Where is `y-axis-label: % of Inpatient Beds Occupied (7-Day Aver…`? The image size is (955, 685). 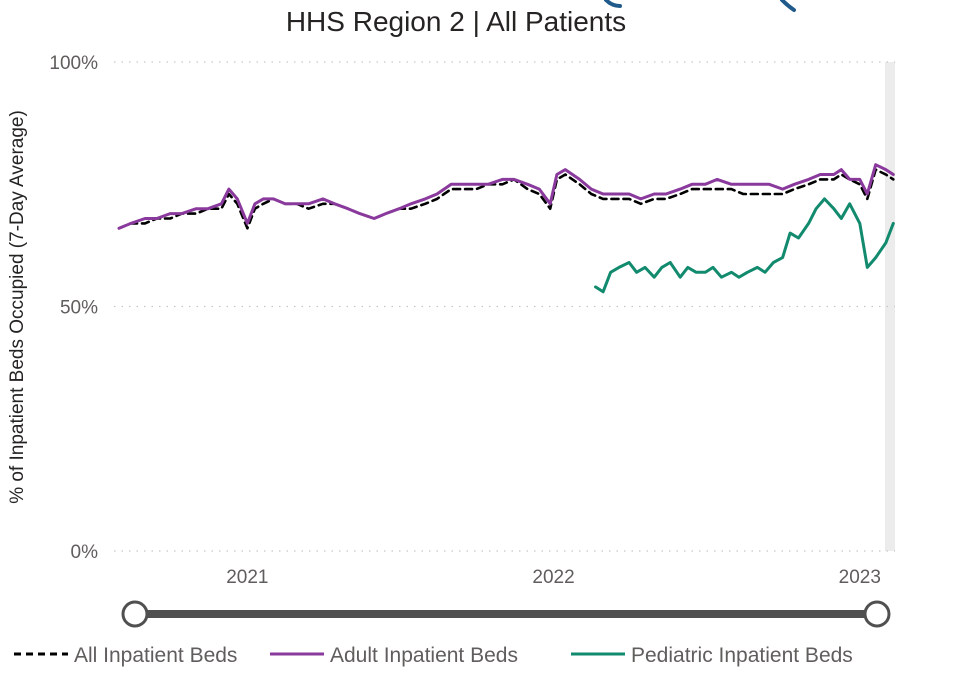 y-axis-label: % of Inpatient Beds Occupied (7-Day Aver… is located at coordinates (17, 307).